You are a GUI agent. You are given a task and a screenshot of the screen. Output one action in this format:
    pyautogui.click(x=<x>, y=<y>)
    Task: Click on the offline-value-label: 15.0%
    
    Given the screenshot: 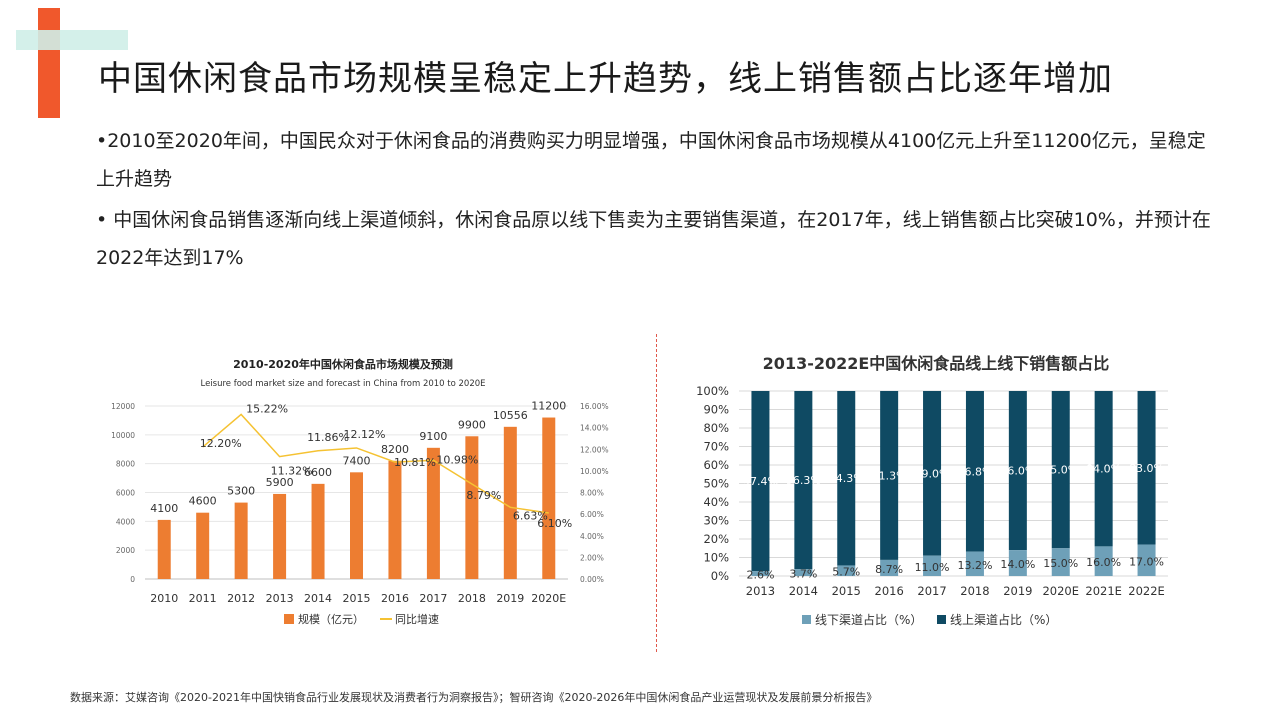 What is the action you would take?
    pyautogui.click(x=1060, y=563)
    